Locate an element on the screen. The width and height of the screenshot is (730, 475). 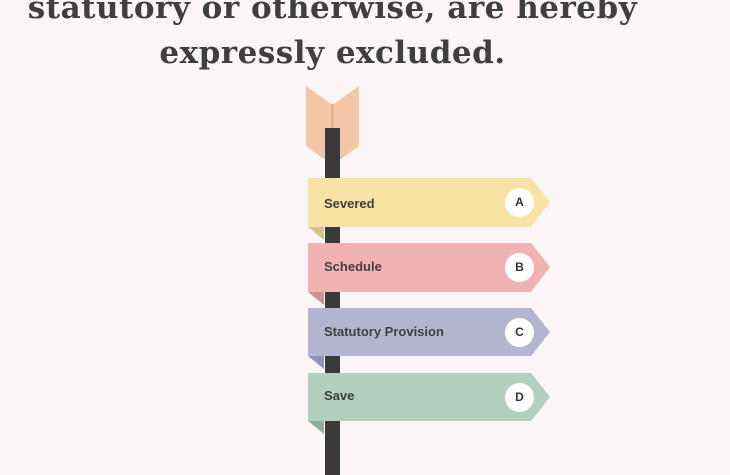
sign-a-badge: A is located at coordinates (519, 202).